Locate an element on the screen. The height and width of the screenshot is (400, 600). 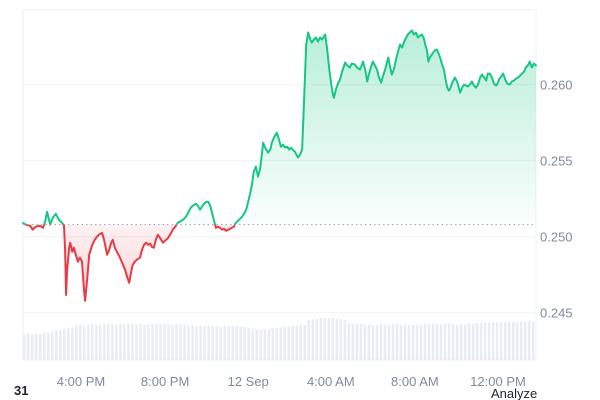
x-axis-label: 8:00 PM is located at coordinates (165, 381).